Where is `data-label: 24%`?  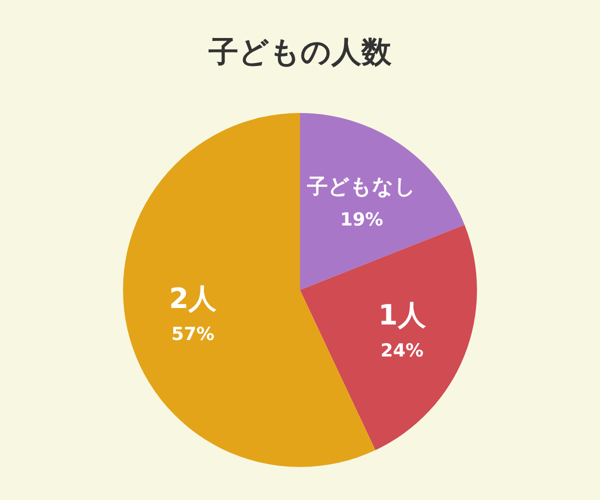 data-label: 24% is located at coordinates (402, 351).